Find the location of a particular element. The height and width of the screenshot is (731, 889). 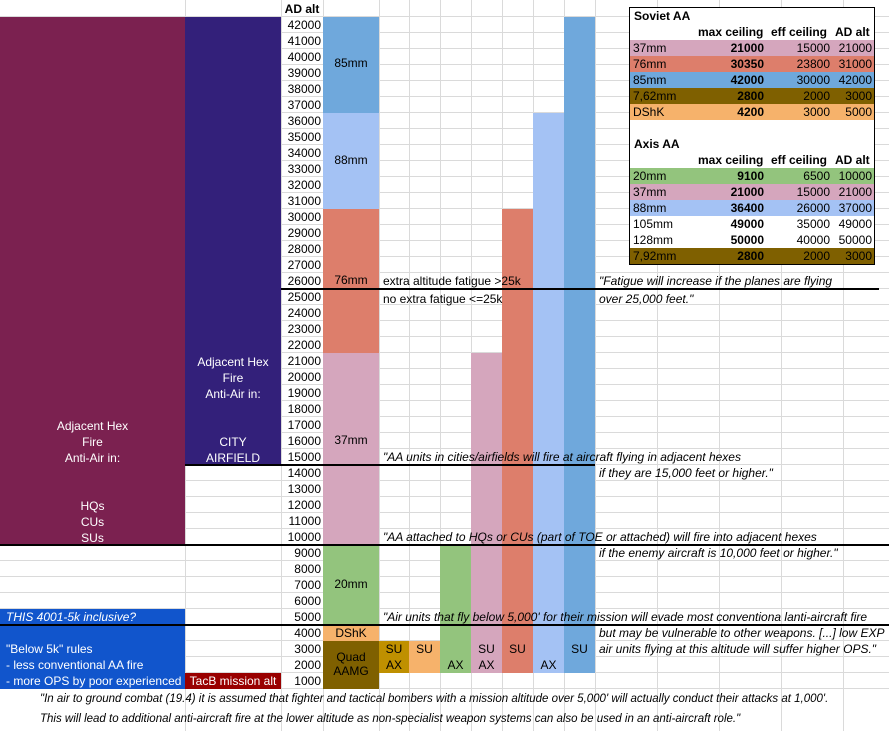

axis-row: 88mm 36400 26000 37000 is located at coordinates (752, 208).